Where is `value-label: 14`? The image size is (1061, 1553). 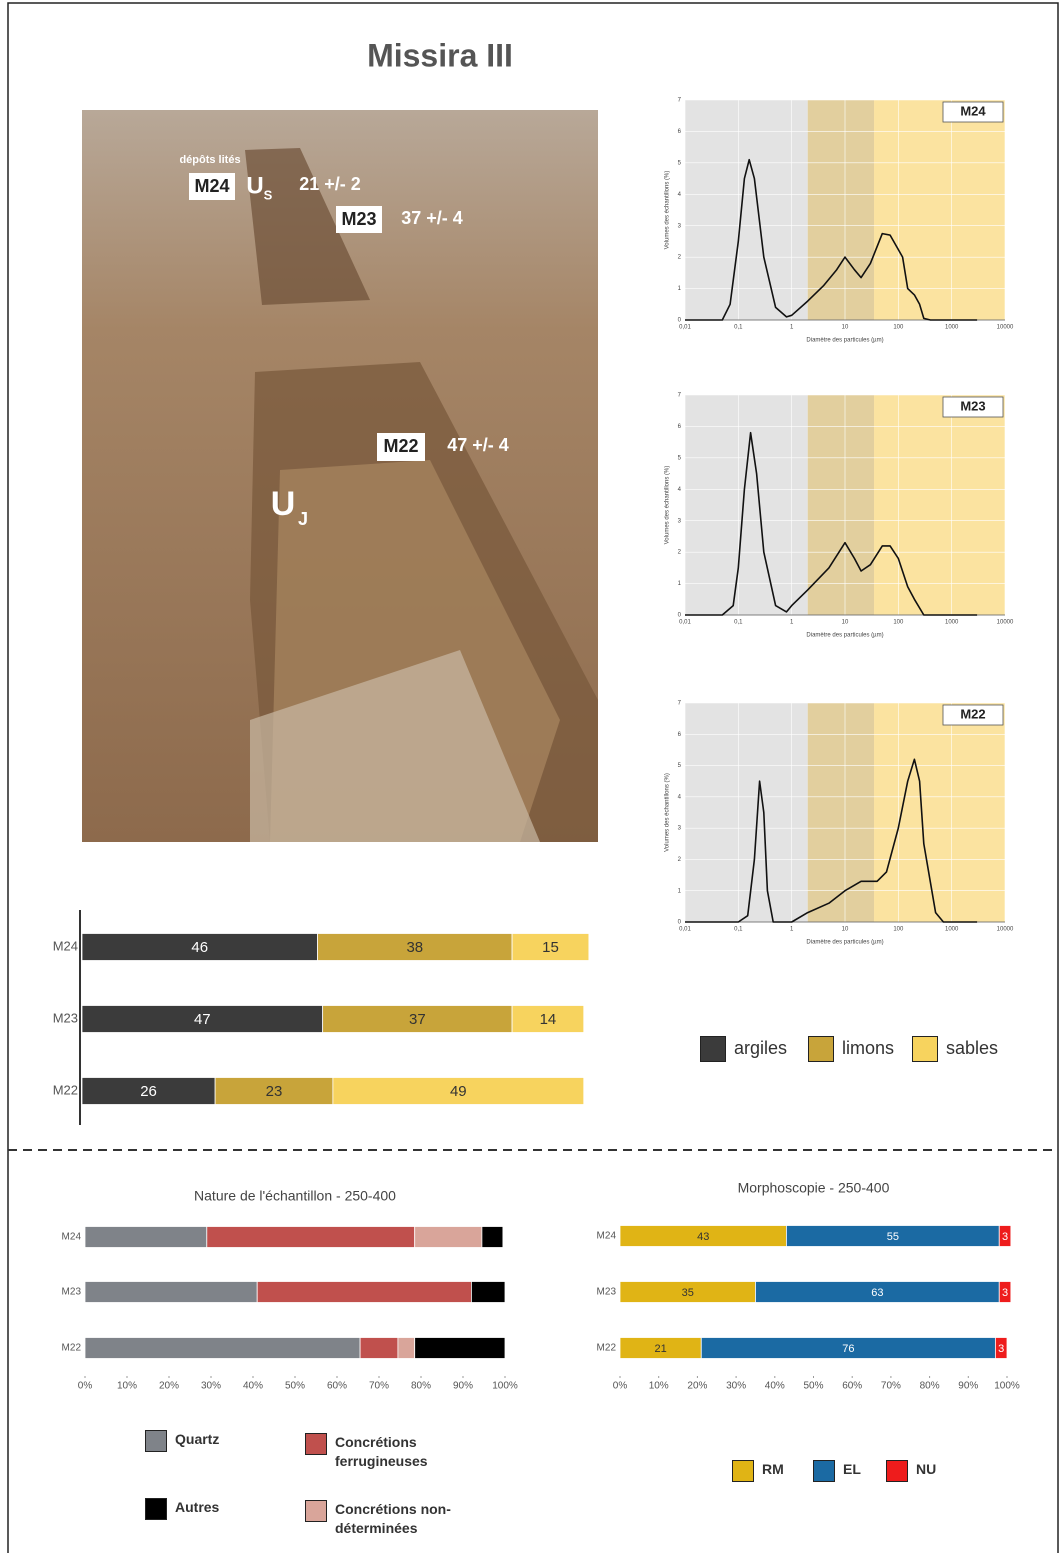 value-label: 14 is located at coordinates (548, 1019).